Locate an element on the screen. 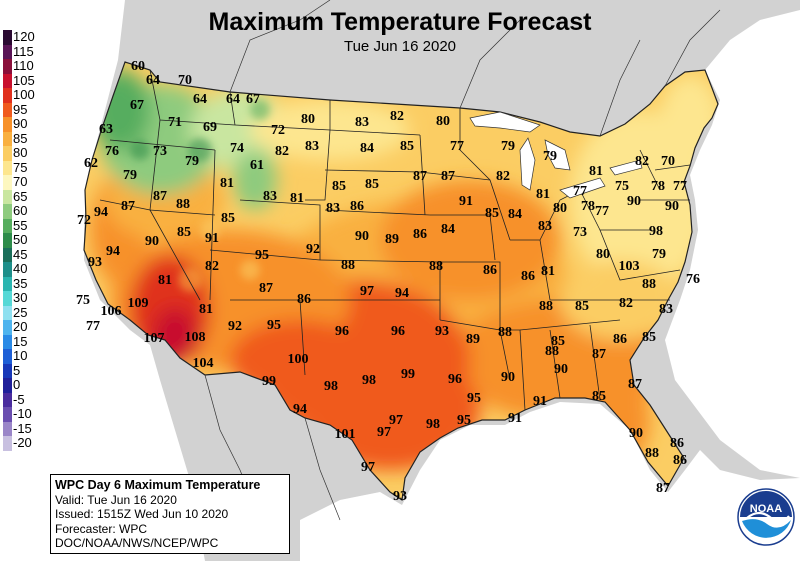 The image size is (800, 561). legend-row: 35 is located at coordinates (22, 283).